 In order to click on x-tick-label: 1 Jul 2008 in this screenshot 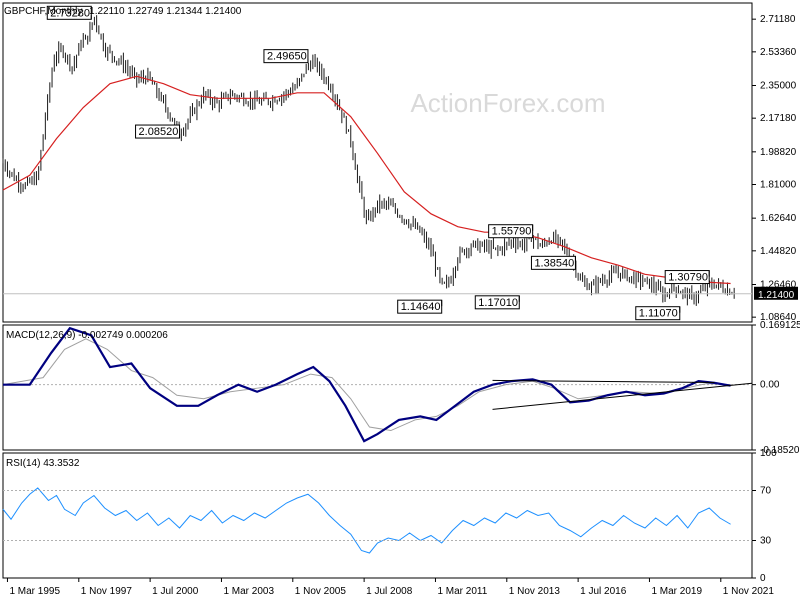, I will do `click(389, 591)`.